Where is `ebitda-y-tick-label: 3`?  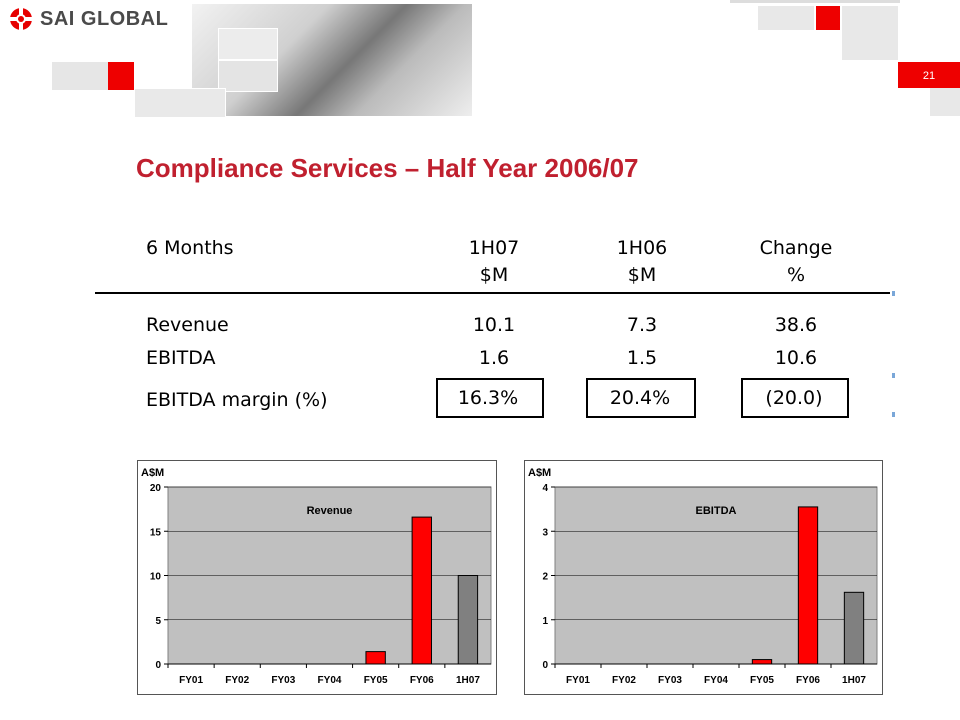
ebitda-y-tick-label: 3 is located at coordinates (545, 532).